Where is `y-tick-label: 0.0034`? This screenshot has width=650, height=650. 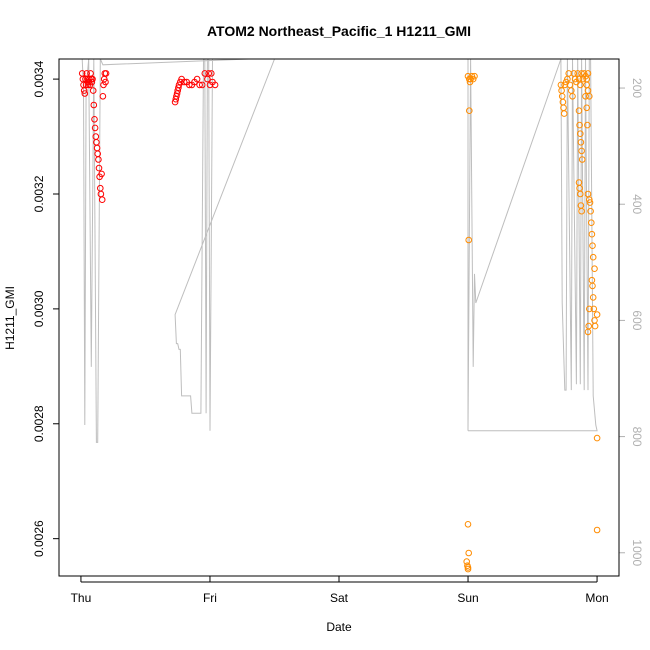
y-tick-label: 0.0034 is located at coordinates (39, 78).